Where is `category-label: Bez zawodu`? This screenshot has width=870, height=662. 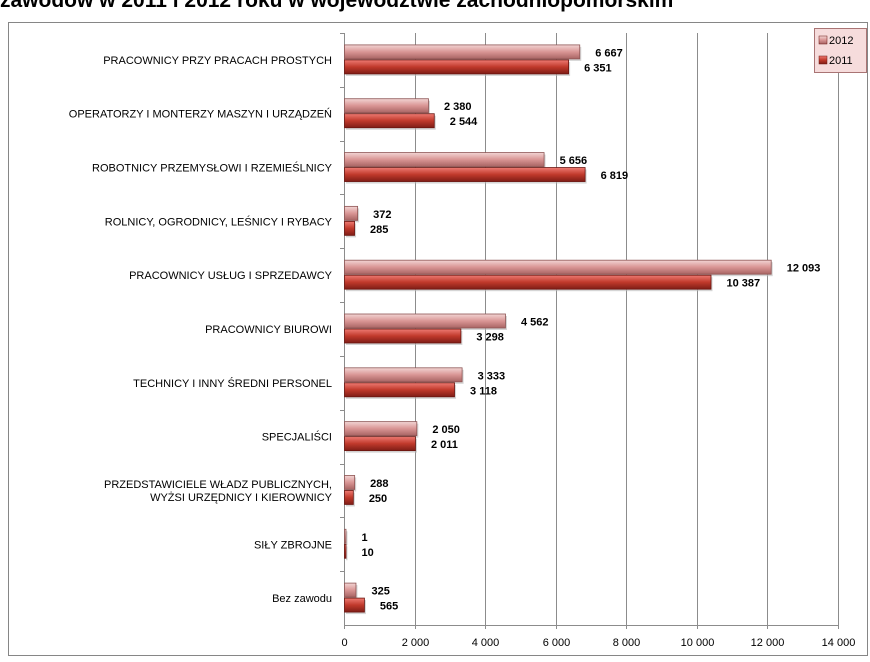
category-label: Bez zawodu is located at coordinates (302, 599).